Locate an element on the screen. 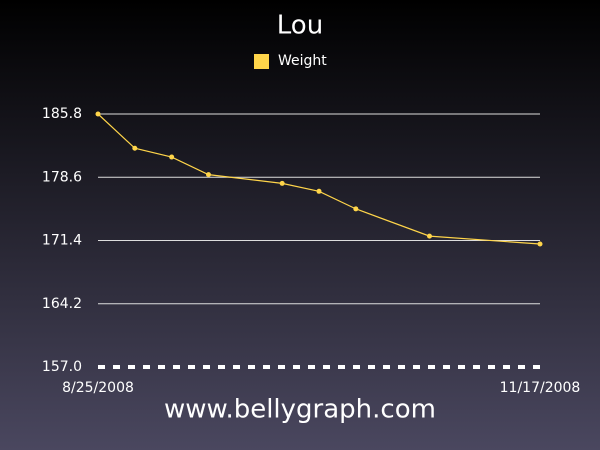 The image size is (600, 450). y-tick-label: 164.2 is located at coordinates (62, 304).